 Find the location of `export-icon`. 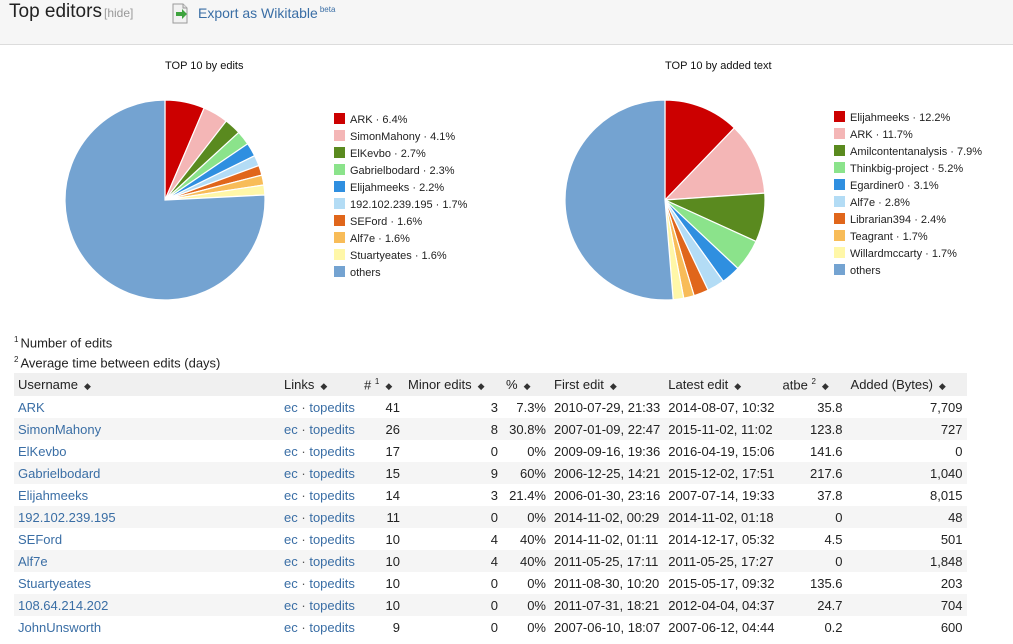

export-icon is located at coordinates (180, 13).